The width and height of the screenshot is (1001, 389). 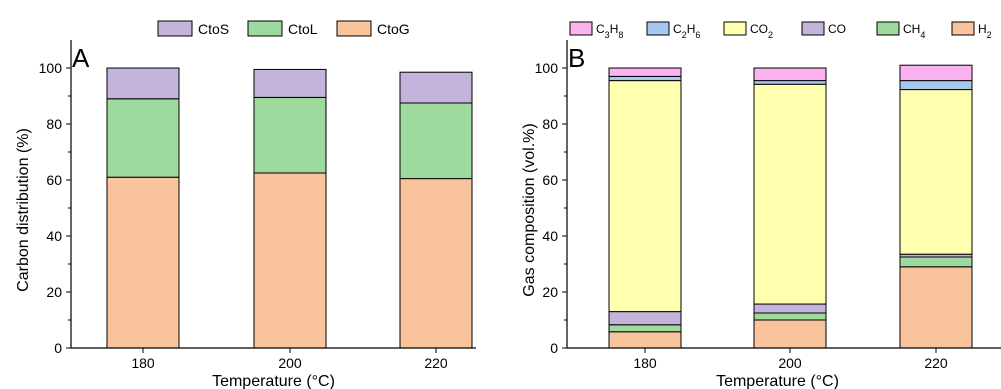 I want to click on legend-label: CtoG, so click(x=393, y=29).